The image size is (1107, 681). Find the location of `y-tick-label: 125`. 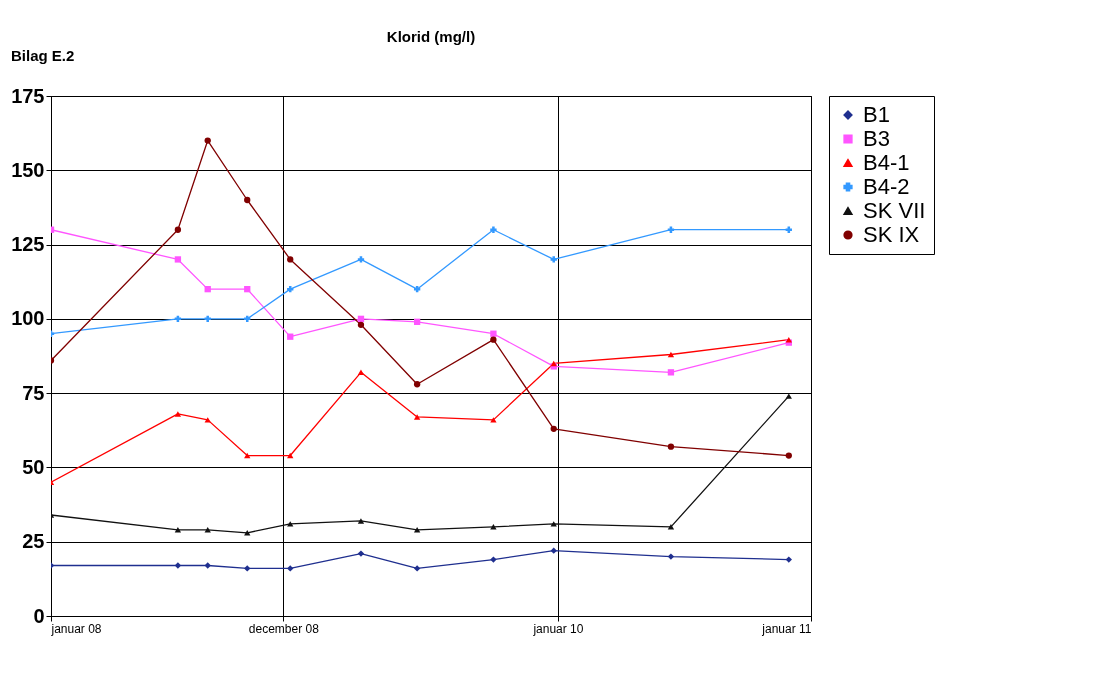

y-tick-label: 125 is located at coordinates (28, 244).